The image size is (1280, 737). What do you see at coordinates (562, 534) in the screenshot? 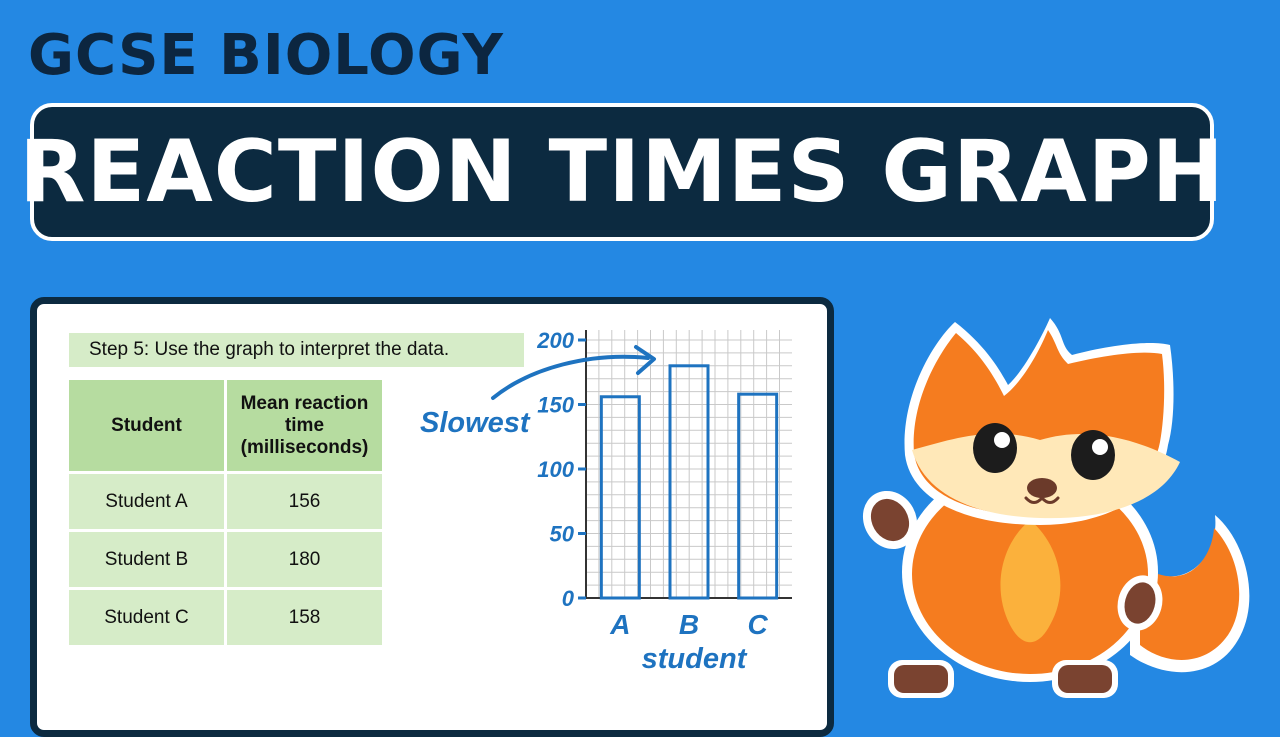
I see `y-tick-label: 50` at bounding box center [562, 534].